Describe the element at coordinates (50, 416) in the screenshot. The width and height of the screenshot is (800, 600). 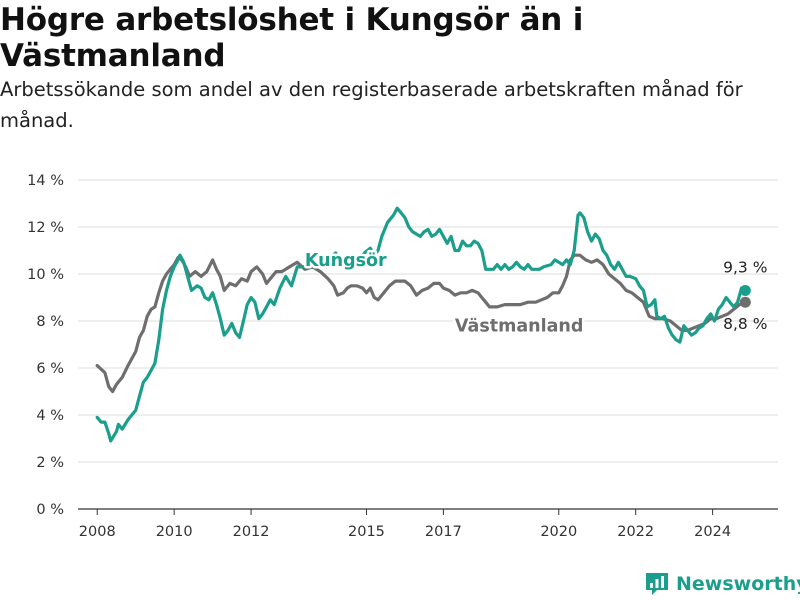
I see `y-tick-label: 4 %` at that location.